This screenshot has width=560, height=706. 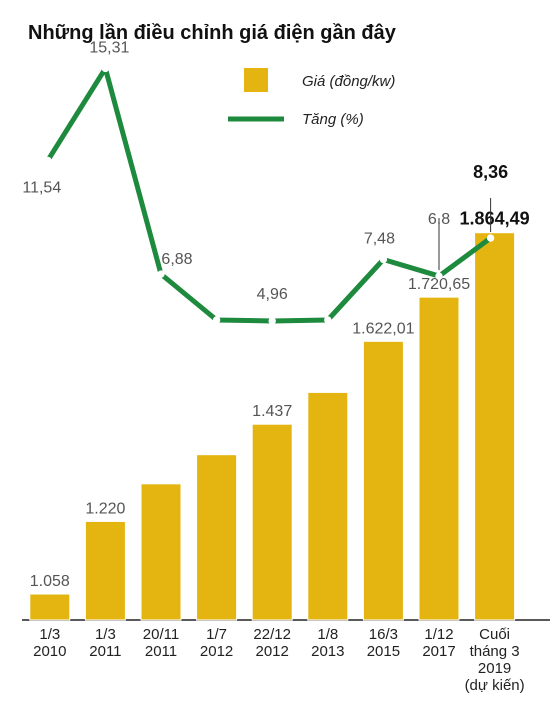 I want to click on x-tick-label-8: Cuối tháng 3 2019 (dự kiến), so click(x=495, y=660).